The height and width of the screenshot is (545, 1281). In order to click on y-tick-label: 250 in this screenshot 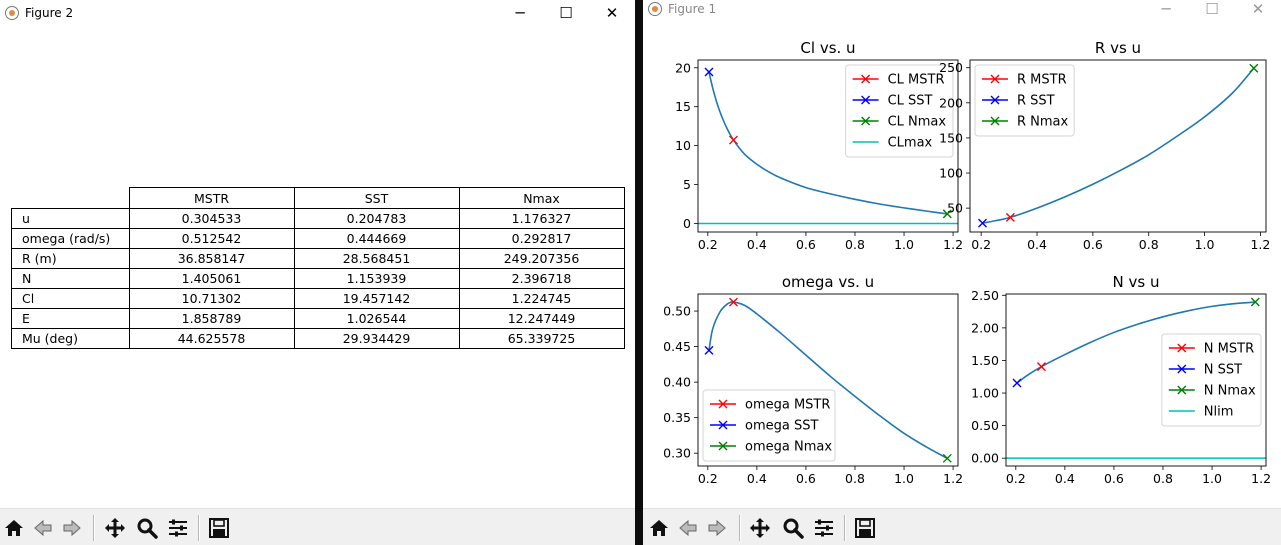, I will do `click(951, 67)`.